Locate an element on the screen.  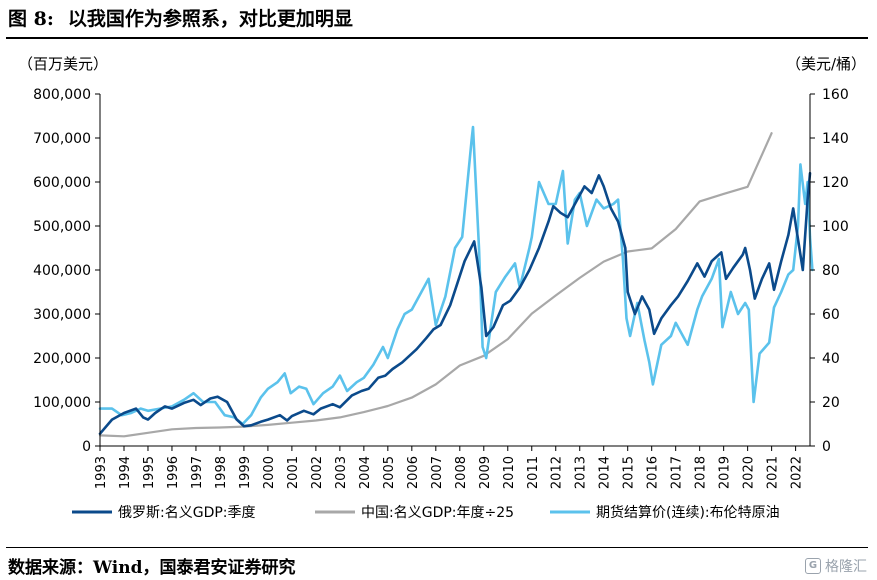
right-tick-label: 0 is located at coordinates (826, 447).